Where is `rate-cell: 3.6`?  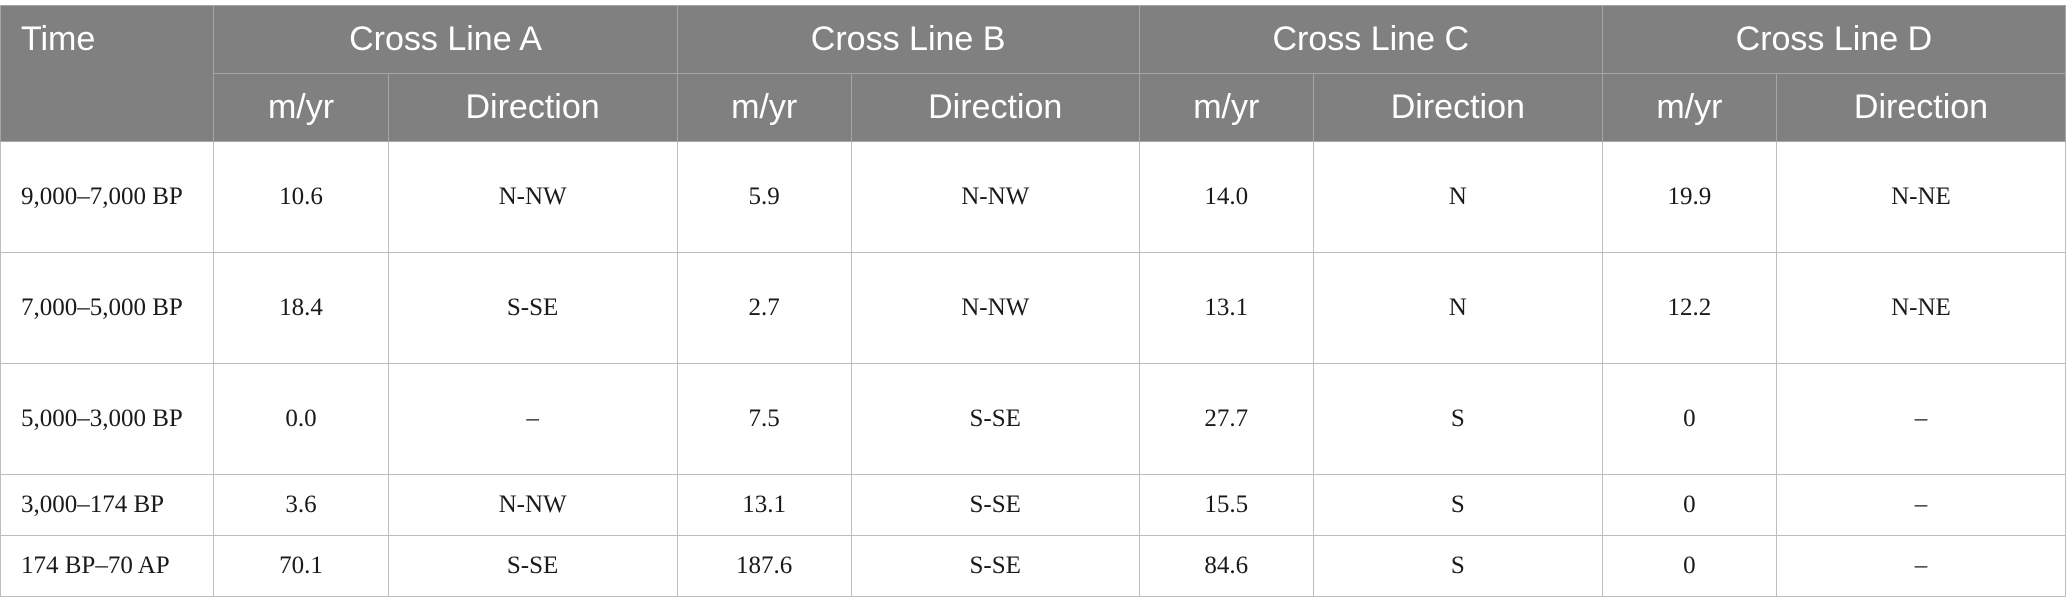
rate-cell: 3.6 is located at coordinates (301, 505).